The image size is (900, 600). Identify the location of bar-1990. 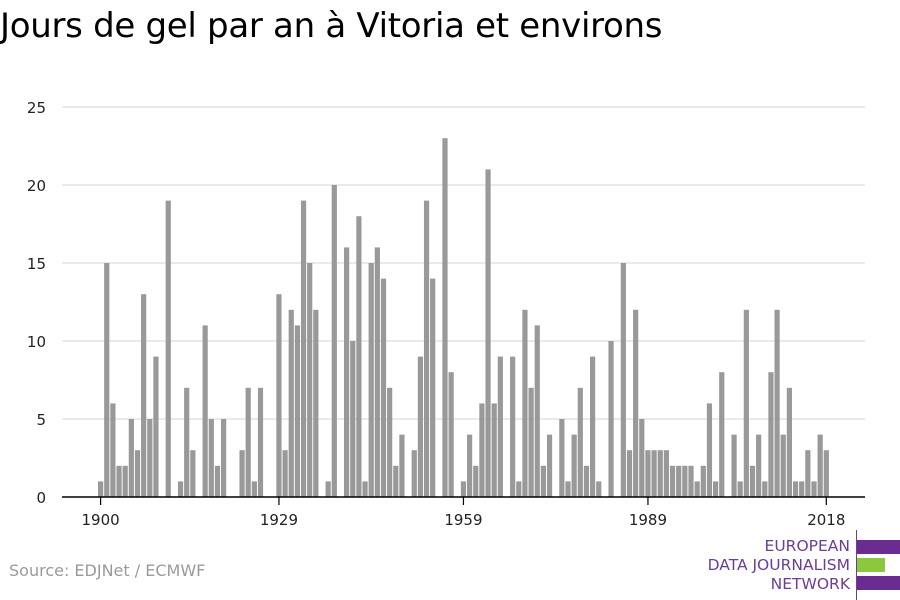
(654, 473).